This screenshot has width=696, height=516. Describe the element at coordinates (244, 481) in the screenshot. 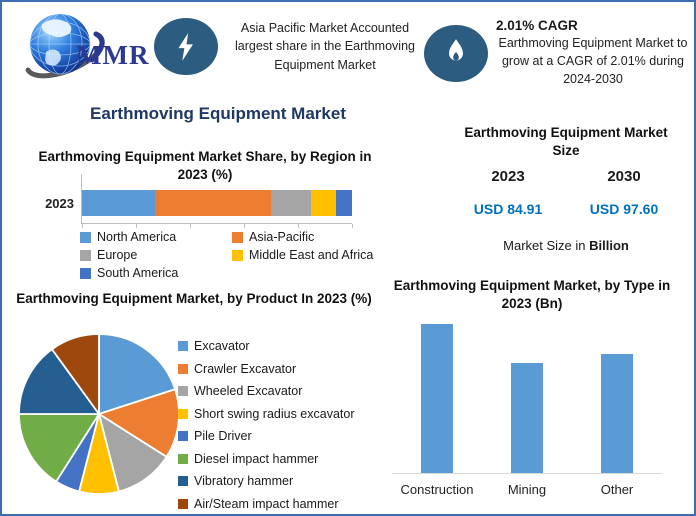

I see `legend-label: Vibratory hammer` at that location.